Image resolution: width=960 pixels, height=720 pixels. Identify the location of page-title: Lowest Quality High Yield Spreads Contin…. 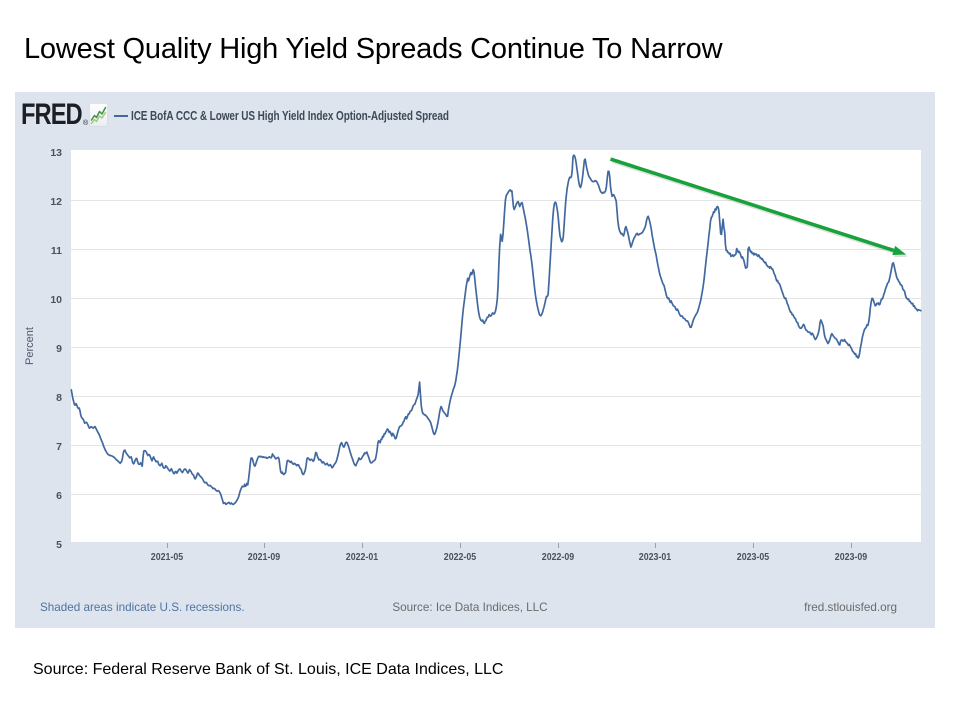
(373, 49).